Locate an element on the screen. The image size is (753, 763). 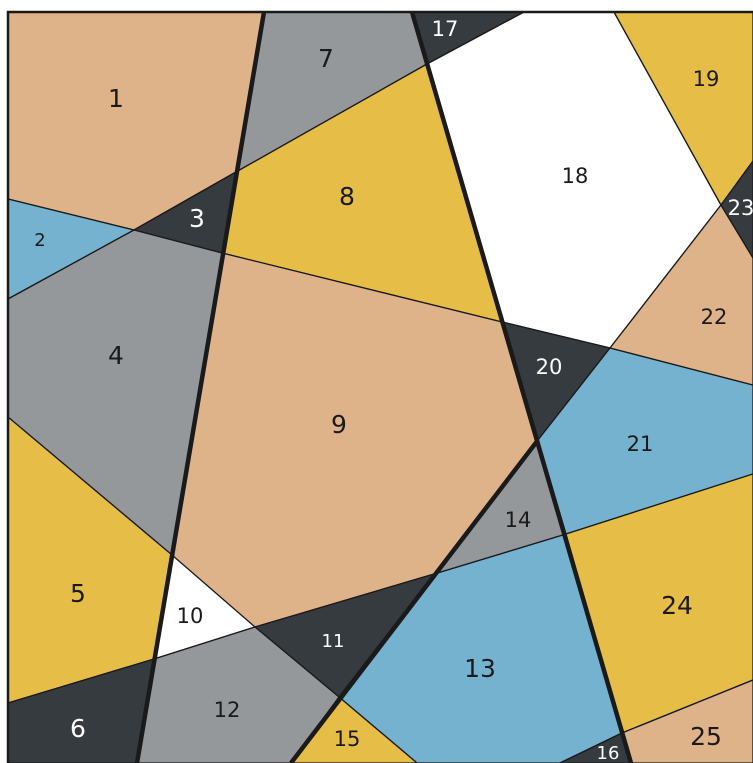
region-label: 19 is located at coordinates (706, 79).